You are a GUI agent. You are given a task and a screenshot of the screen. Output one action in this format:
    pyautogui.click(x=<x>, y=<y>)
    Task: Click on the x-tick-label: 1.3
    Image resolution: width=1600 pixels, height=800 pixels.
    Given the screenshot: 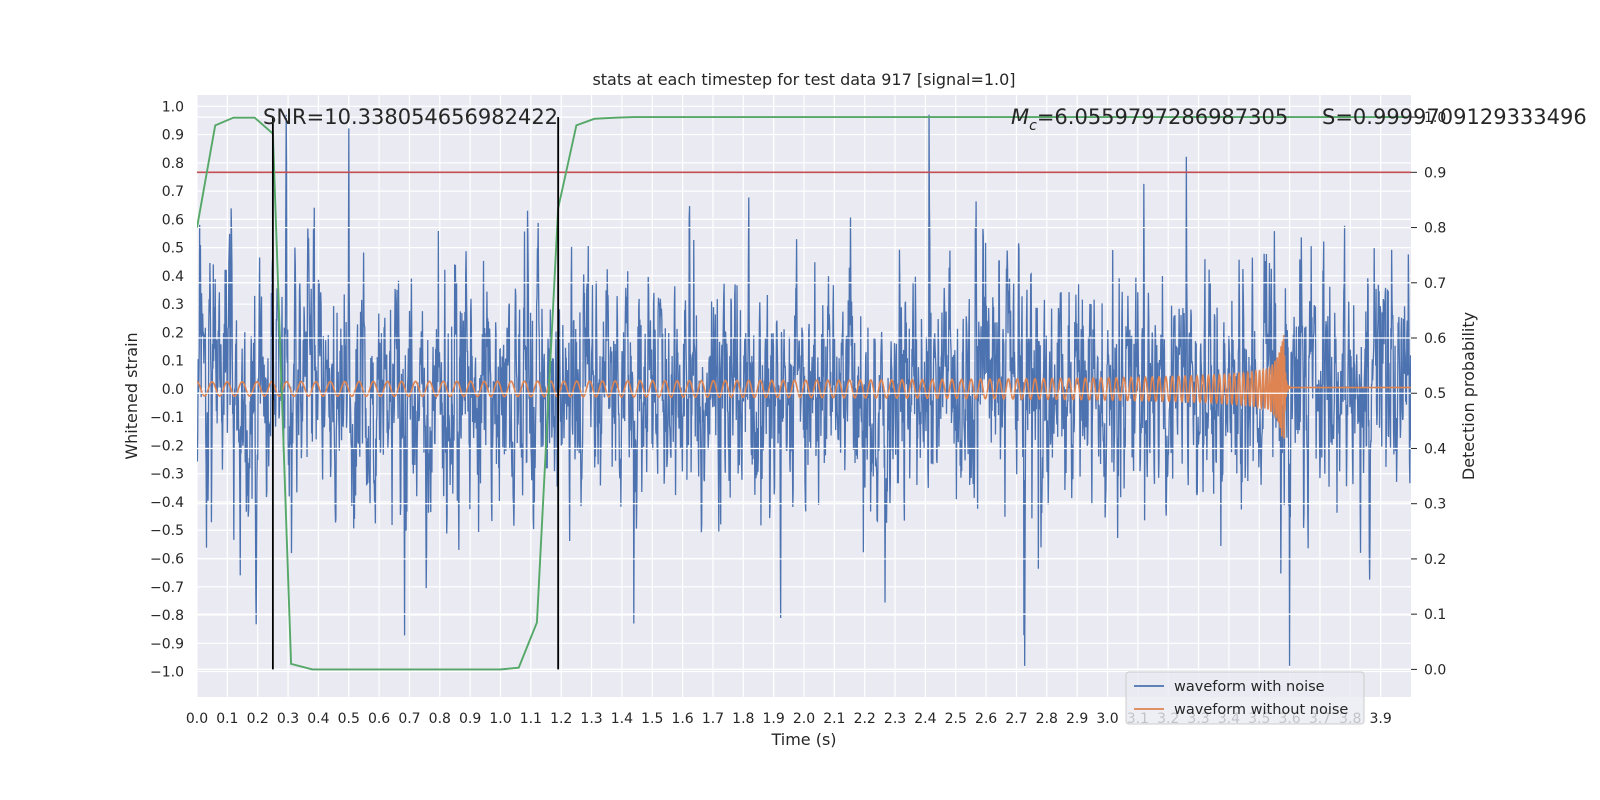 What is the action you would take?
    pyautogui.click(x=591, y=719)
    